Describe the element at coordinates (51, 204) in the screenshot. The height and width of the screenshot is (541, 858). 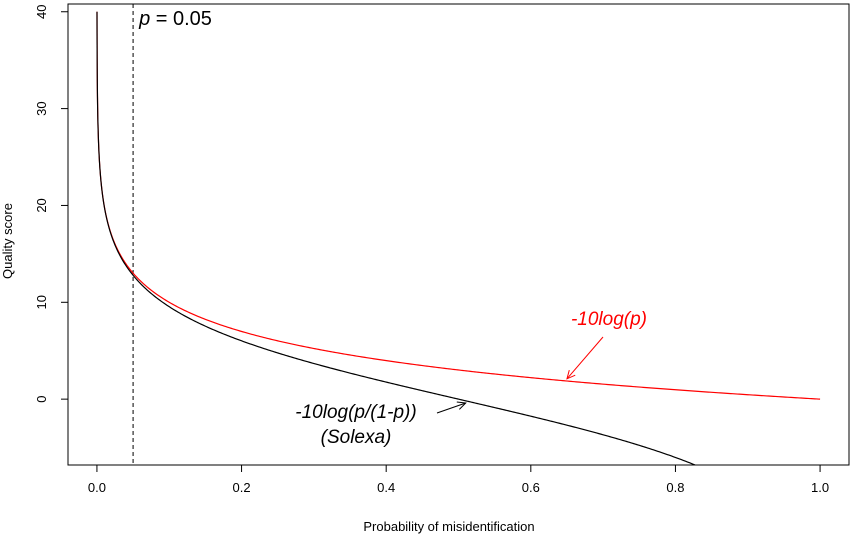
I see `y-axis: 0 10 20 30 40` at that location.